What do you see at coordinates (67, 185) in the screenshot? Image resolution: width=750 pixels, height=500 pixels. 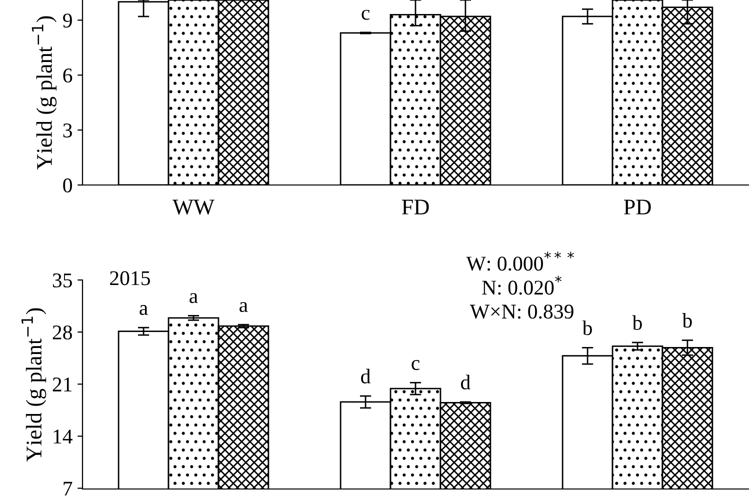 I see `y-tick-label: 0` at bounding box center [67, 185].